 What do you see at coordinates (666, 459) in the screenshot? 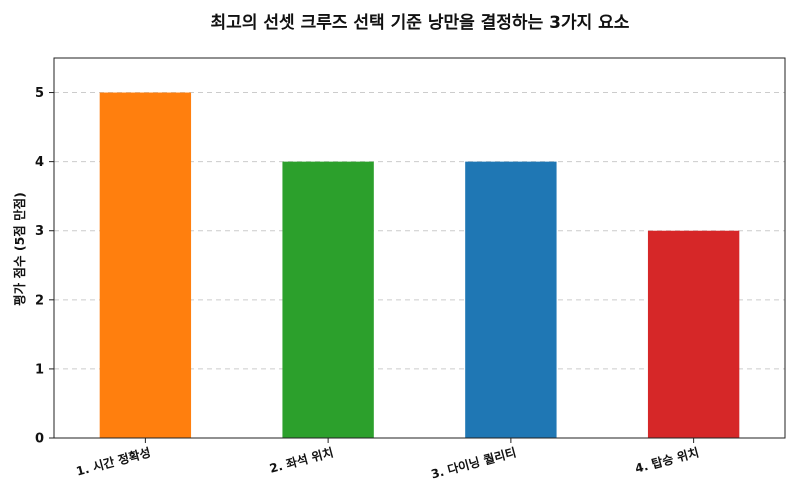
I see `x-tick-label-4: 4. 탑승 위치` at bounding box center [666, 459].